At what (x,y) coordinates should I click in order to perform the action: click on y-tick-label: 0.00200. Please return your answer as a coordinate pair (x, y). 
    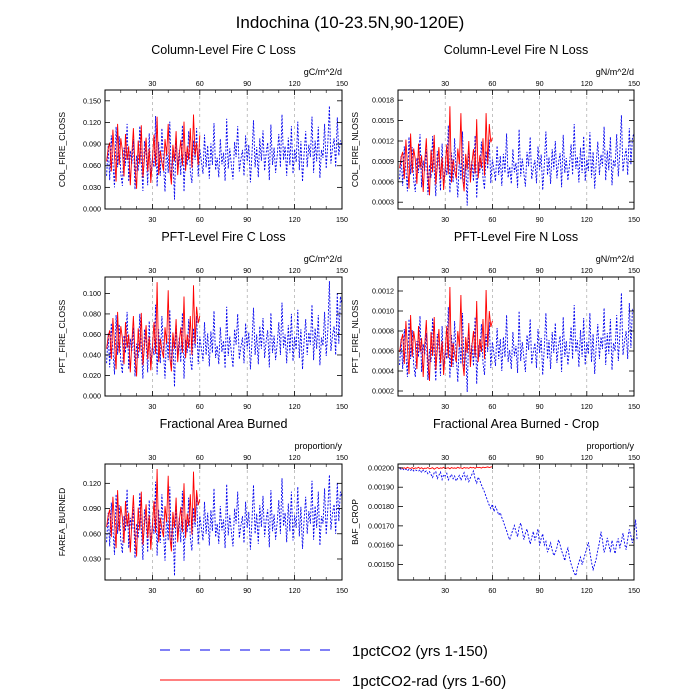
    Looking at the image, I should click on (381, 467).